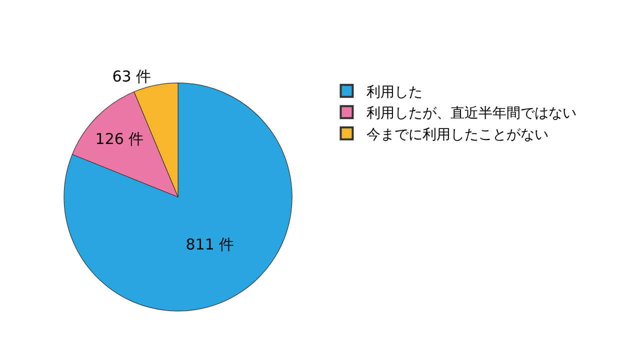 The image size is (623, 347). I want to click on legend-label: 利用した, so click(394, 92).